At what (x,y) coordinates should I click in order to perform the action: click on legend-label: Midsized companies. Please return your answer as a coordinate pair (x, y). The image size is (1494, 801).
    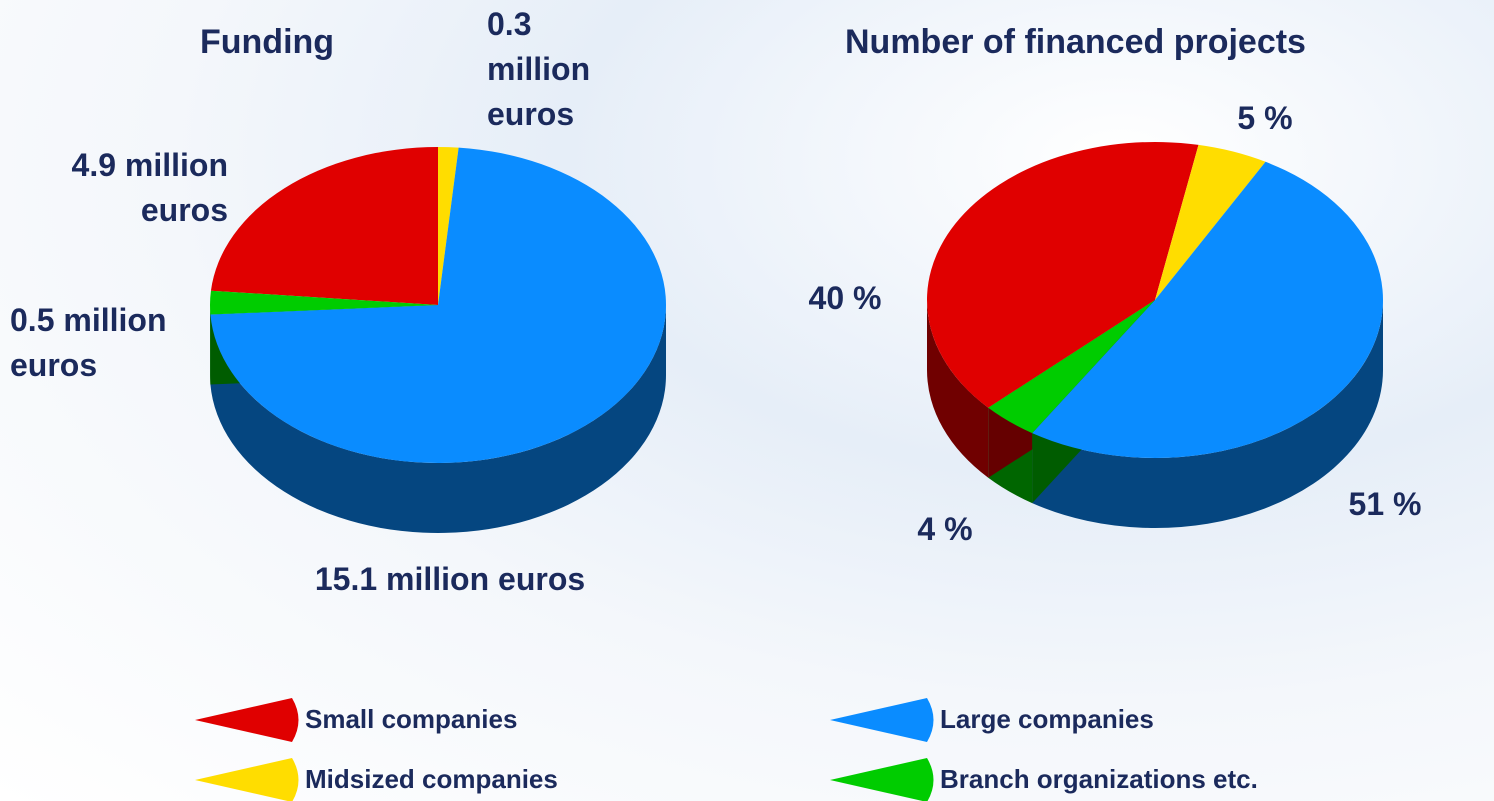
    Looking at the image, I should click on (431, 779).